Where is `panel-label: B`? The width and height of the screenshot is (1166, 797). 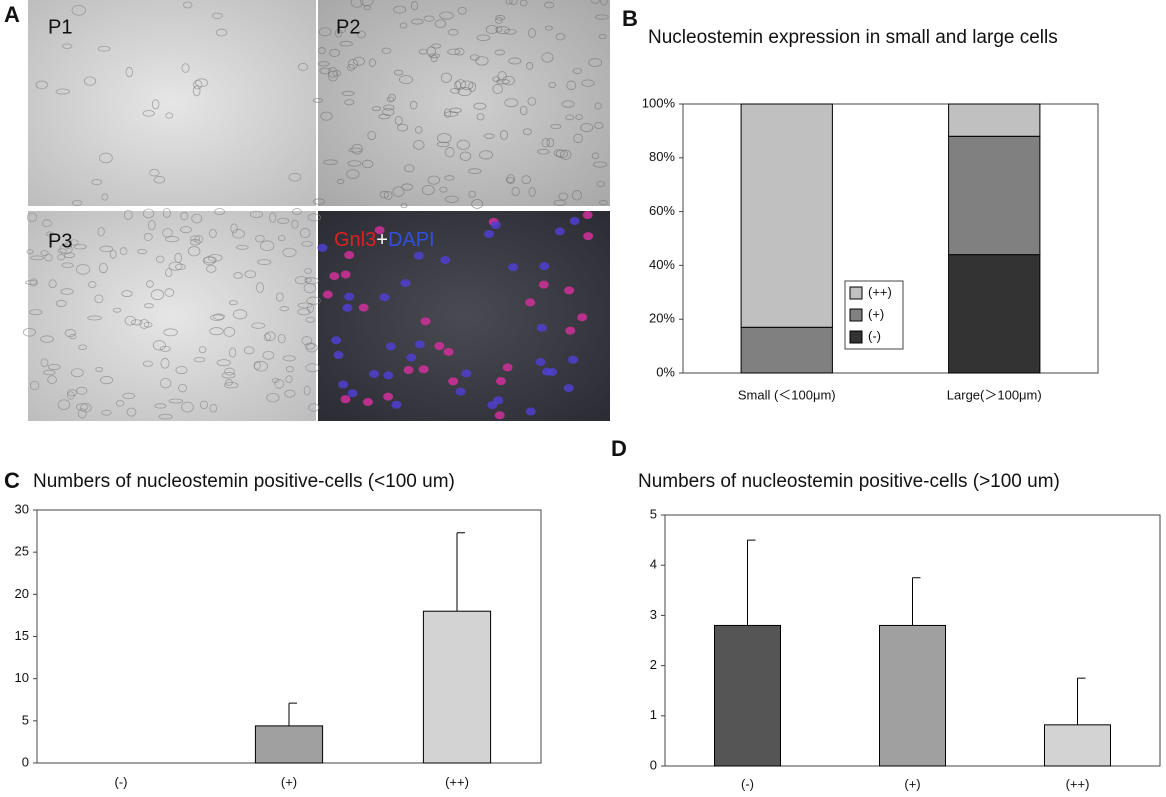 panel-label: B is located at coordinates (630, 18).